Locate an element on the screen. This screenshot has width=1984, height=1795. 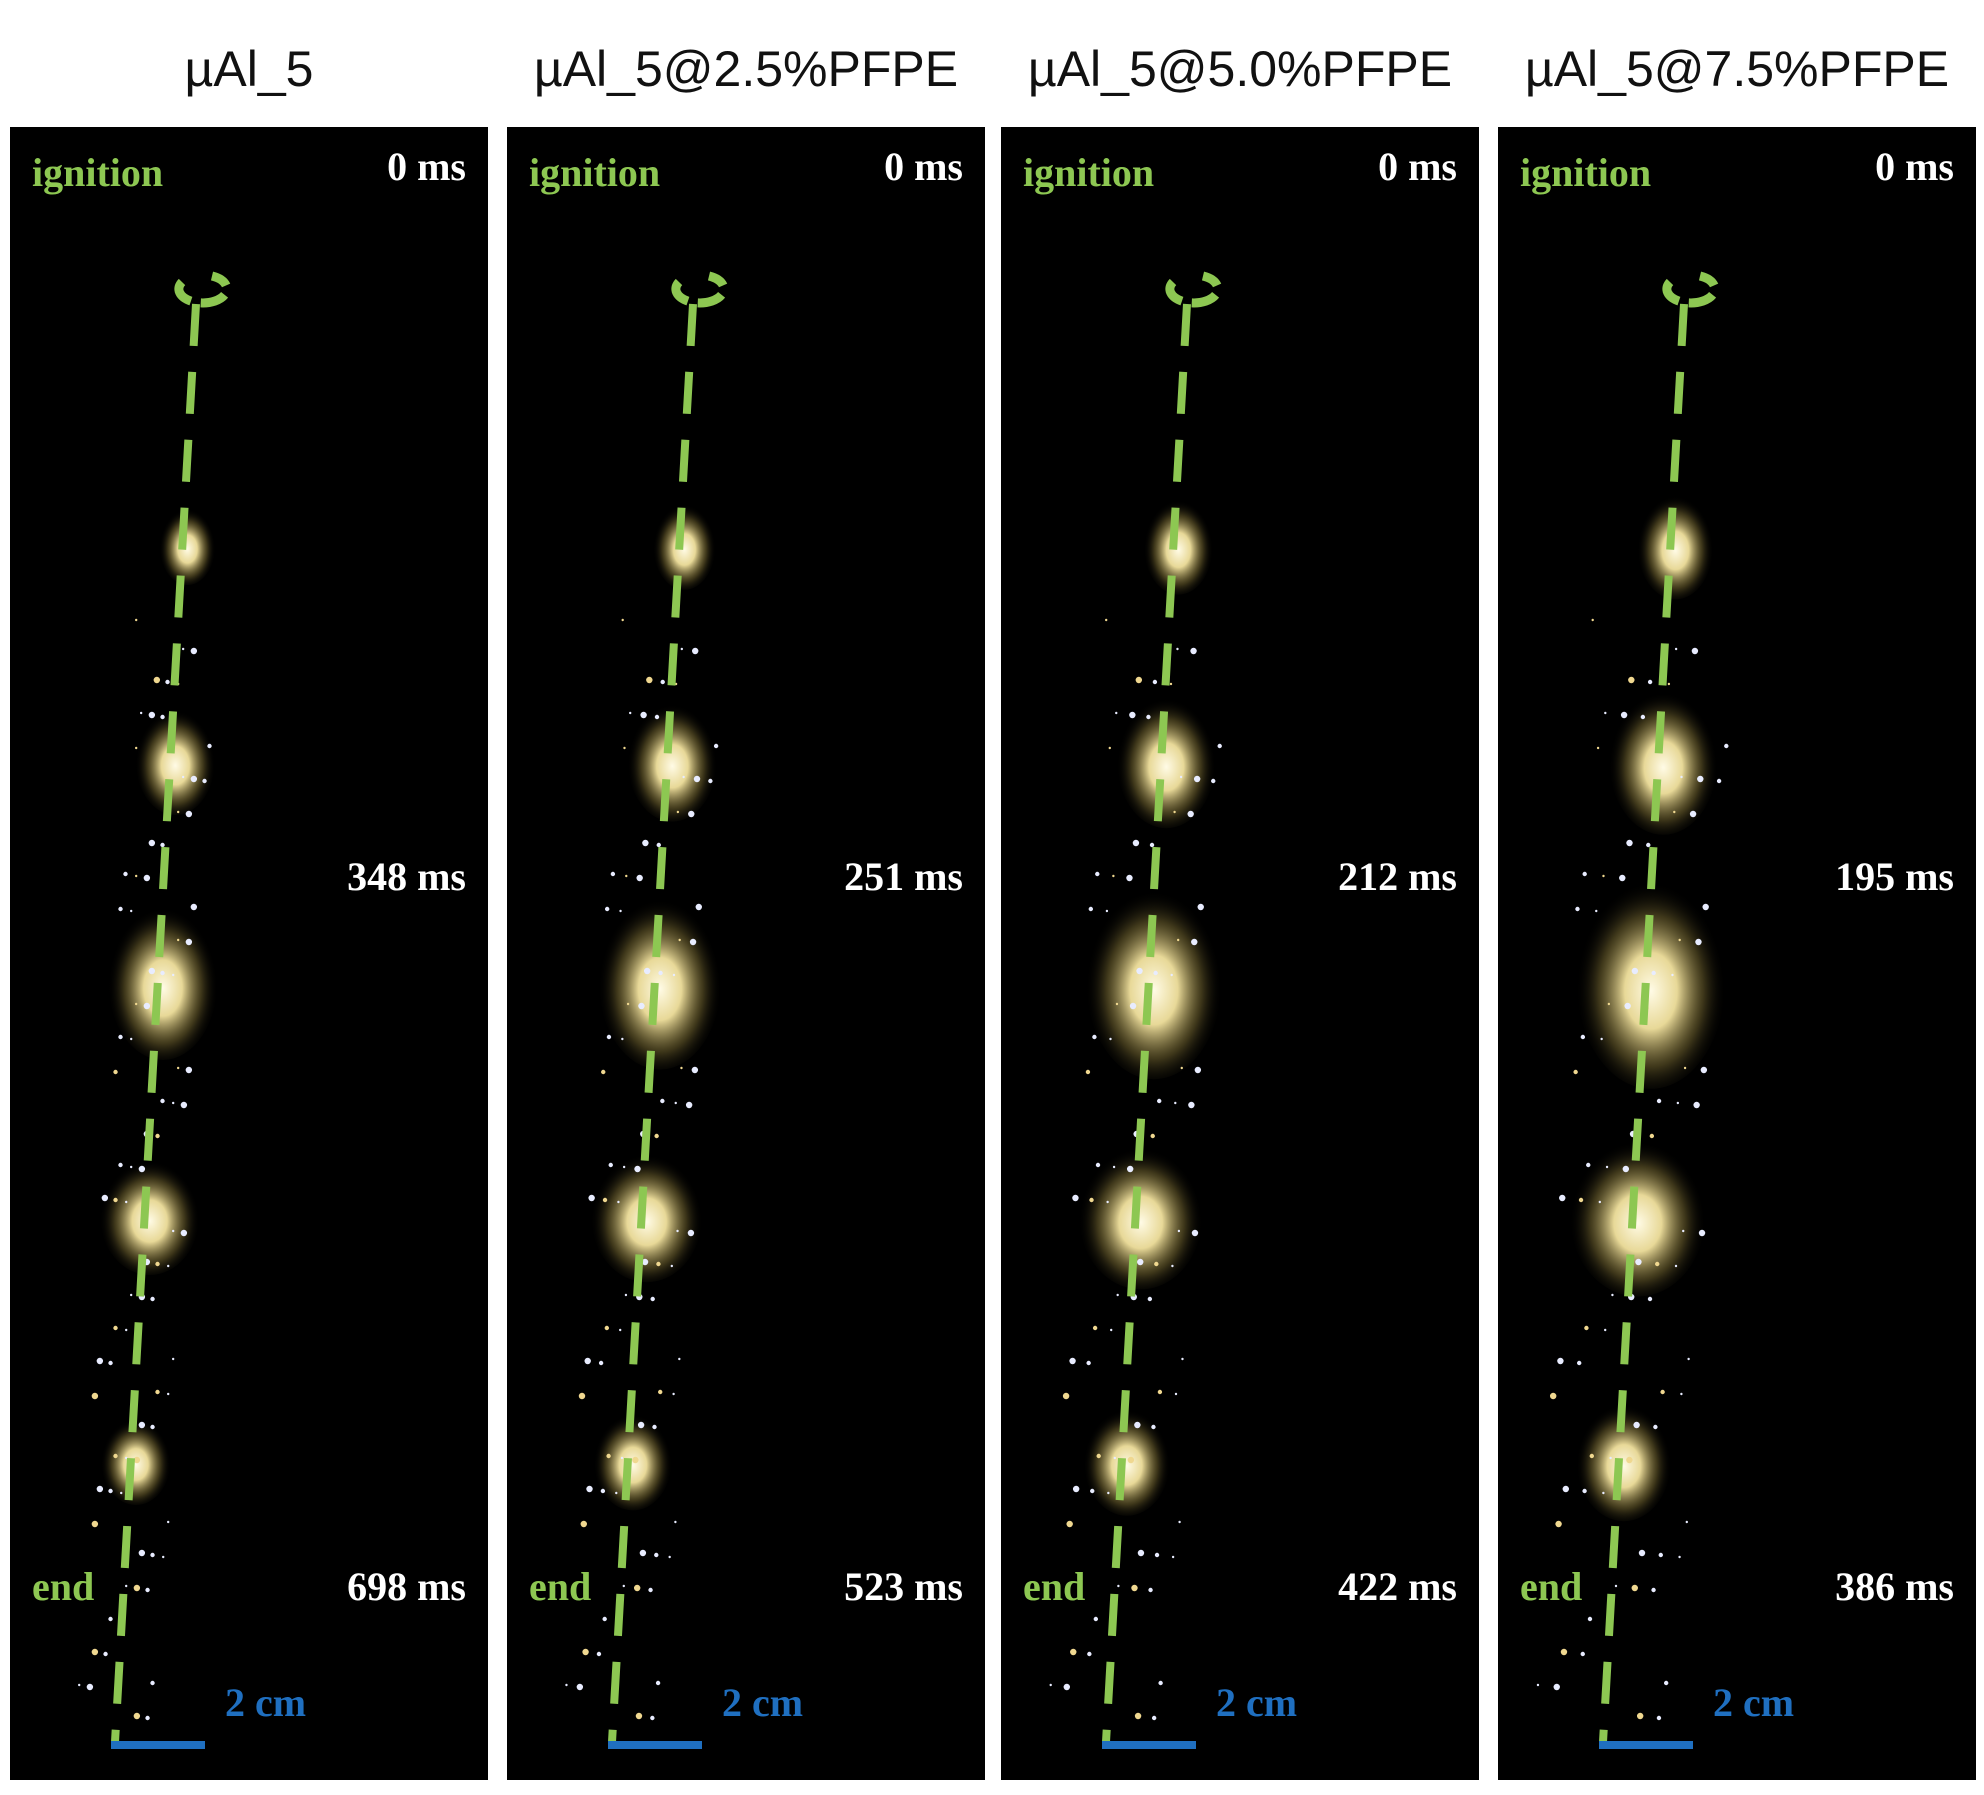
start-time: 0 ms is located at coordinates (426, 166).